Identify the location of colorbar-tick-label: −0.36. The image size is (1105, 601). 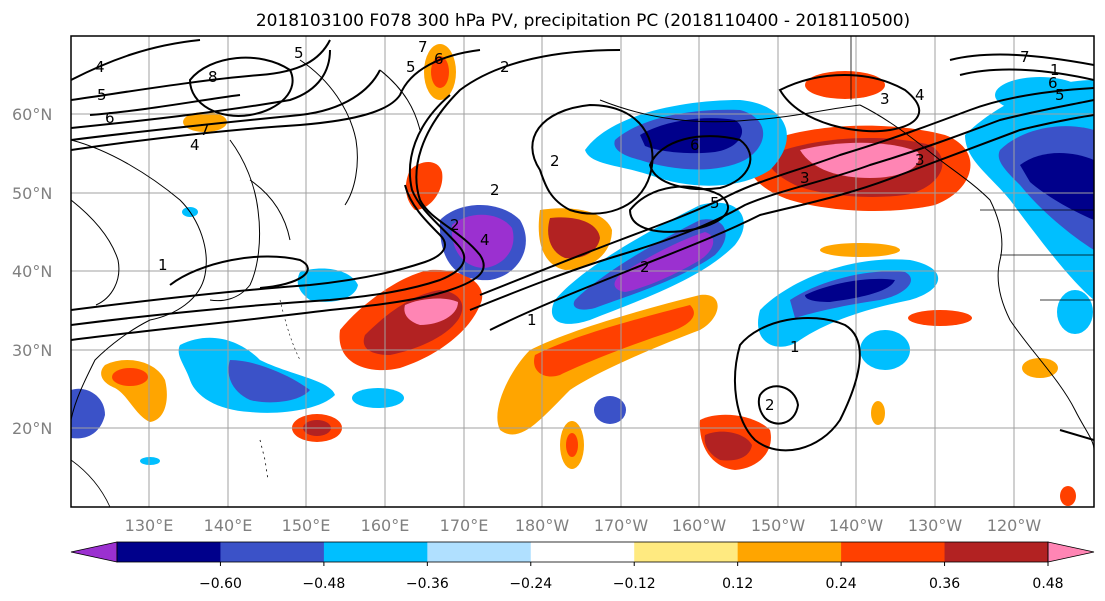
(427, 584).